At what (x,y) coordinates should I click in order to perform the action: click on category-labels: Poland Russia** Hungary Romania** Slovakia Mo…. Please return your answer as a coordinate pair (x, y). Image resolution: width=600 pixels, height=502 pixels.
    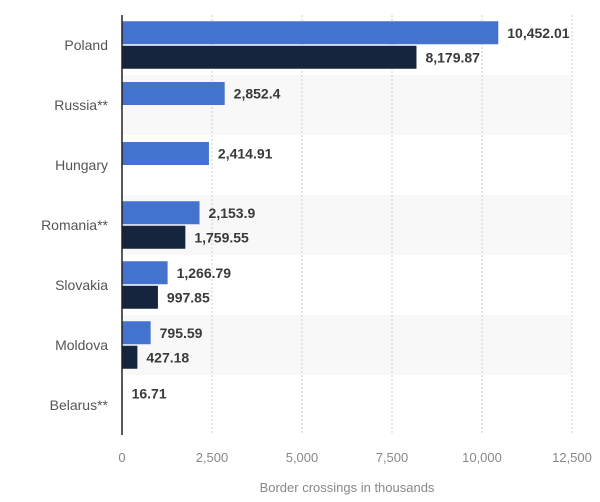
    Looking at the image, I should click on (74, 225).